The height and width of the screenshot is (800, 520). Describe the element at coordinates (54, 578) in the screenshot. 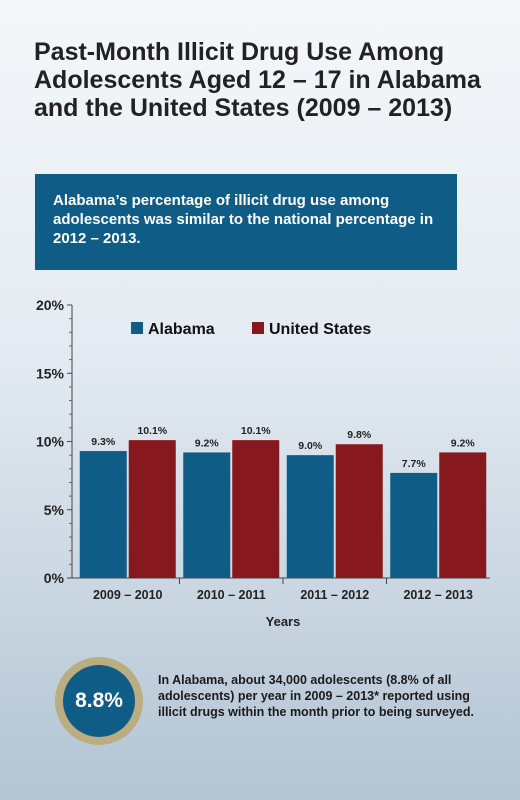

I see `y-tick-label: 0%` at that location.